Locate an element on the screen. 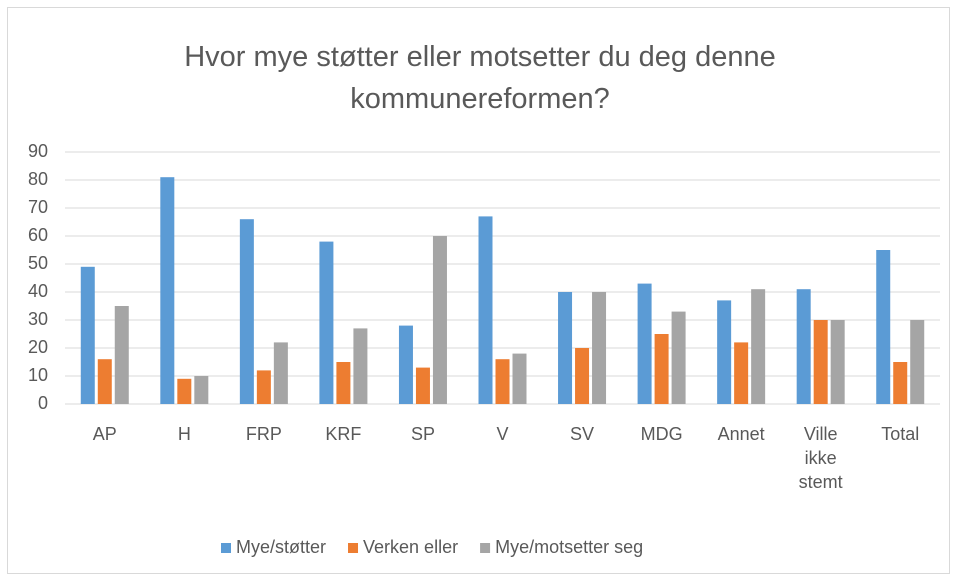 The height and width of the screenshot is (581, 959). legend-label: Mye/støtter is located at coordinates (281, 547).